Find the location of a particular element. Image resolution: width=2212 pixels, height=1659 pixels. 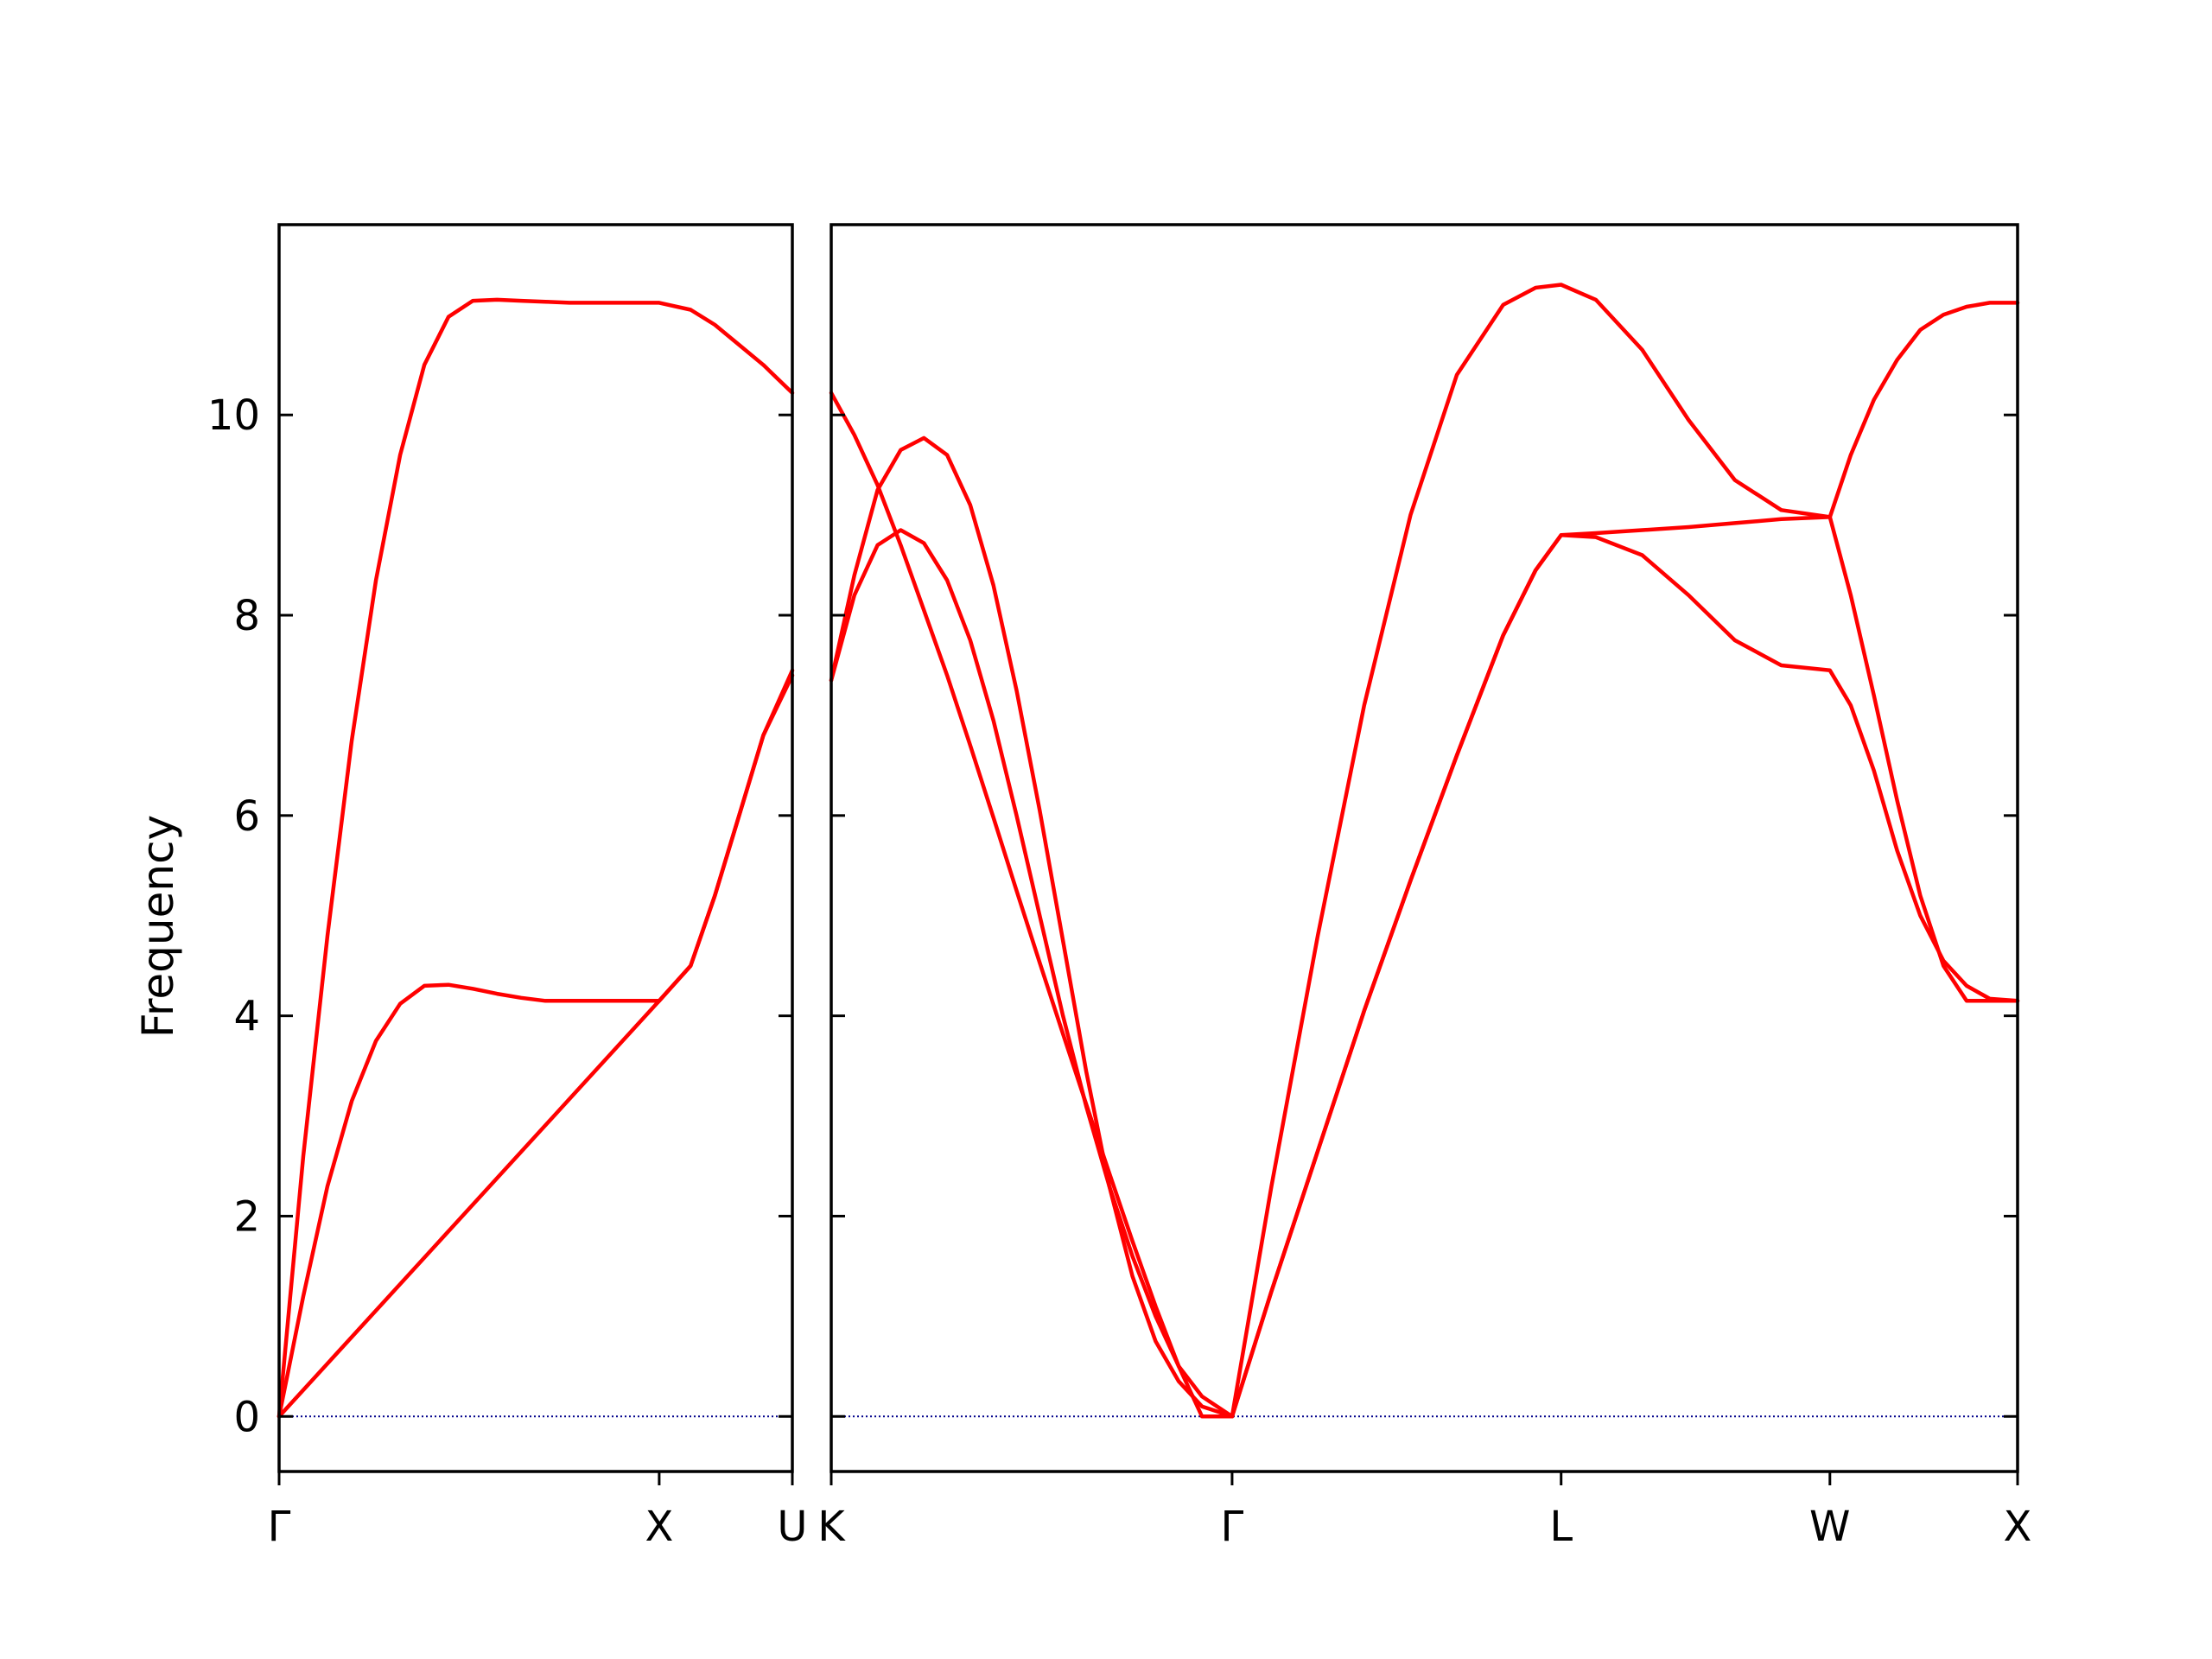

y-tick-label: 4 is located at coordinates (246, 1017).